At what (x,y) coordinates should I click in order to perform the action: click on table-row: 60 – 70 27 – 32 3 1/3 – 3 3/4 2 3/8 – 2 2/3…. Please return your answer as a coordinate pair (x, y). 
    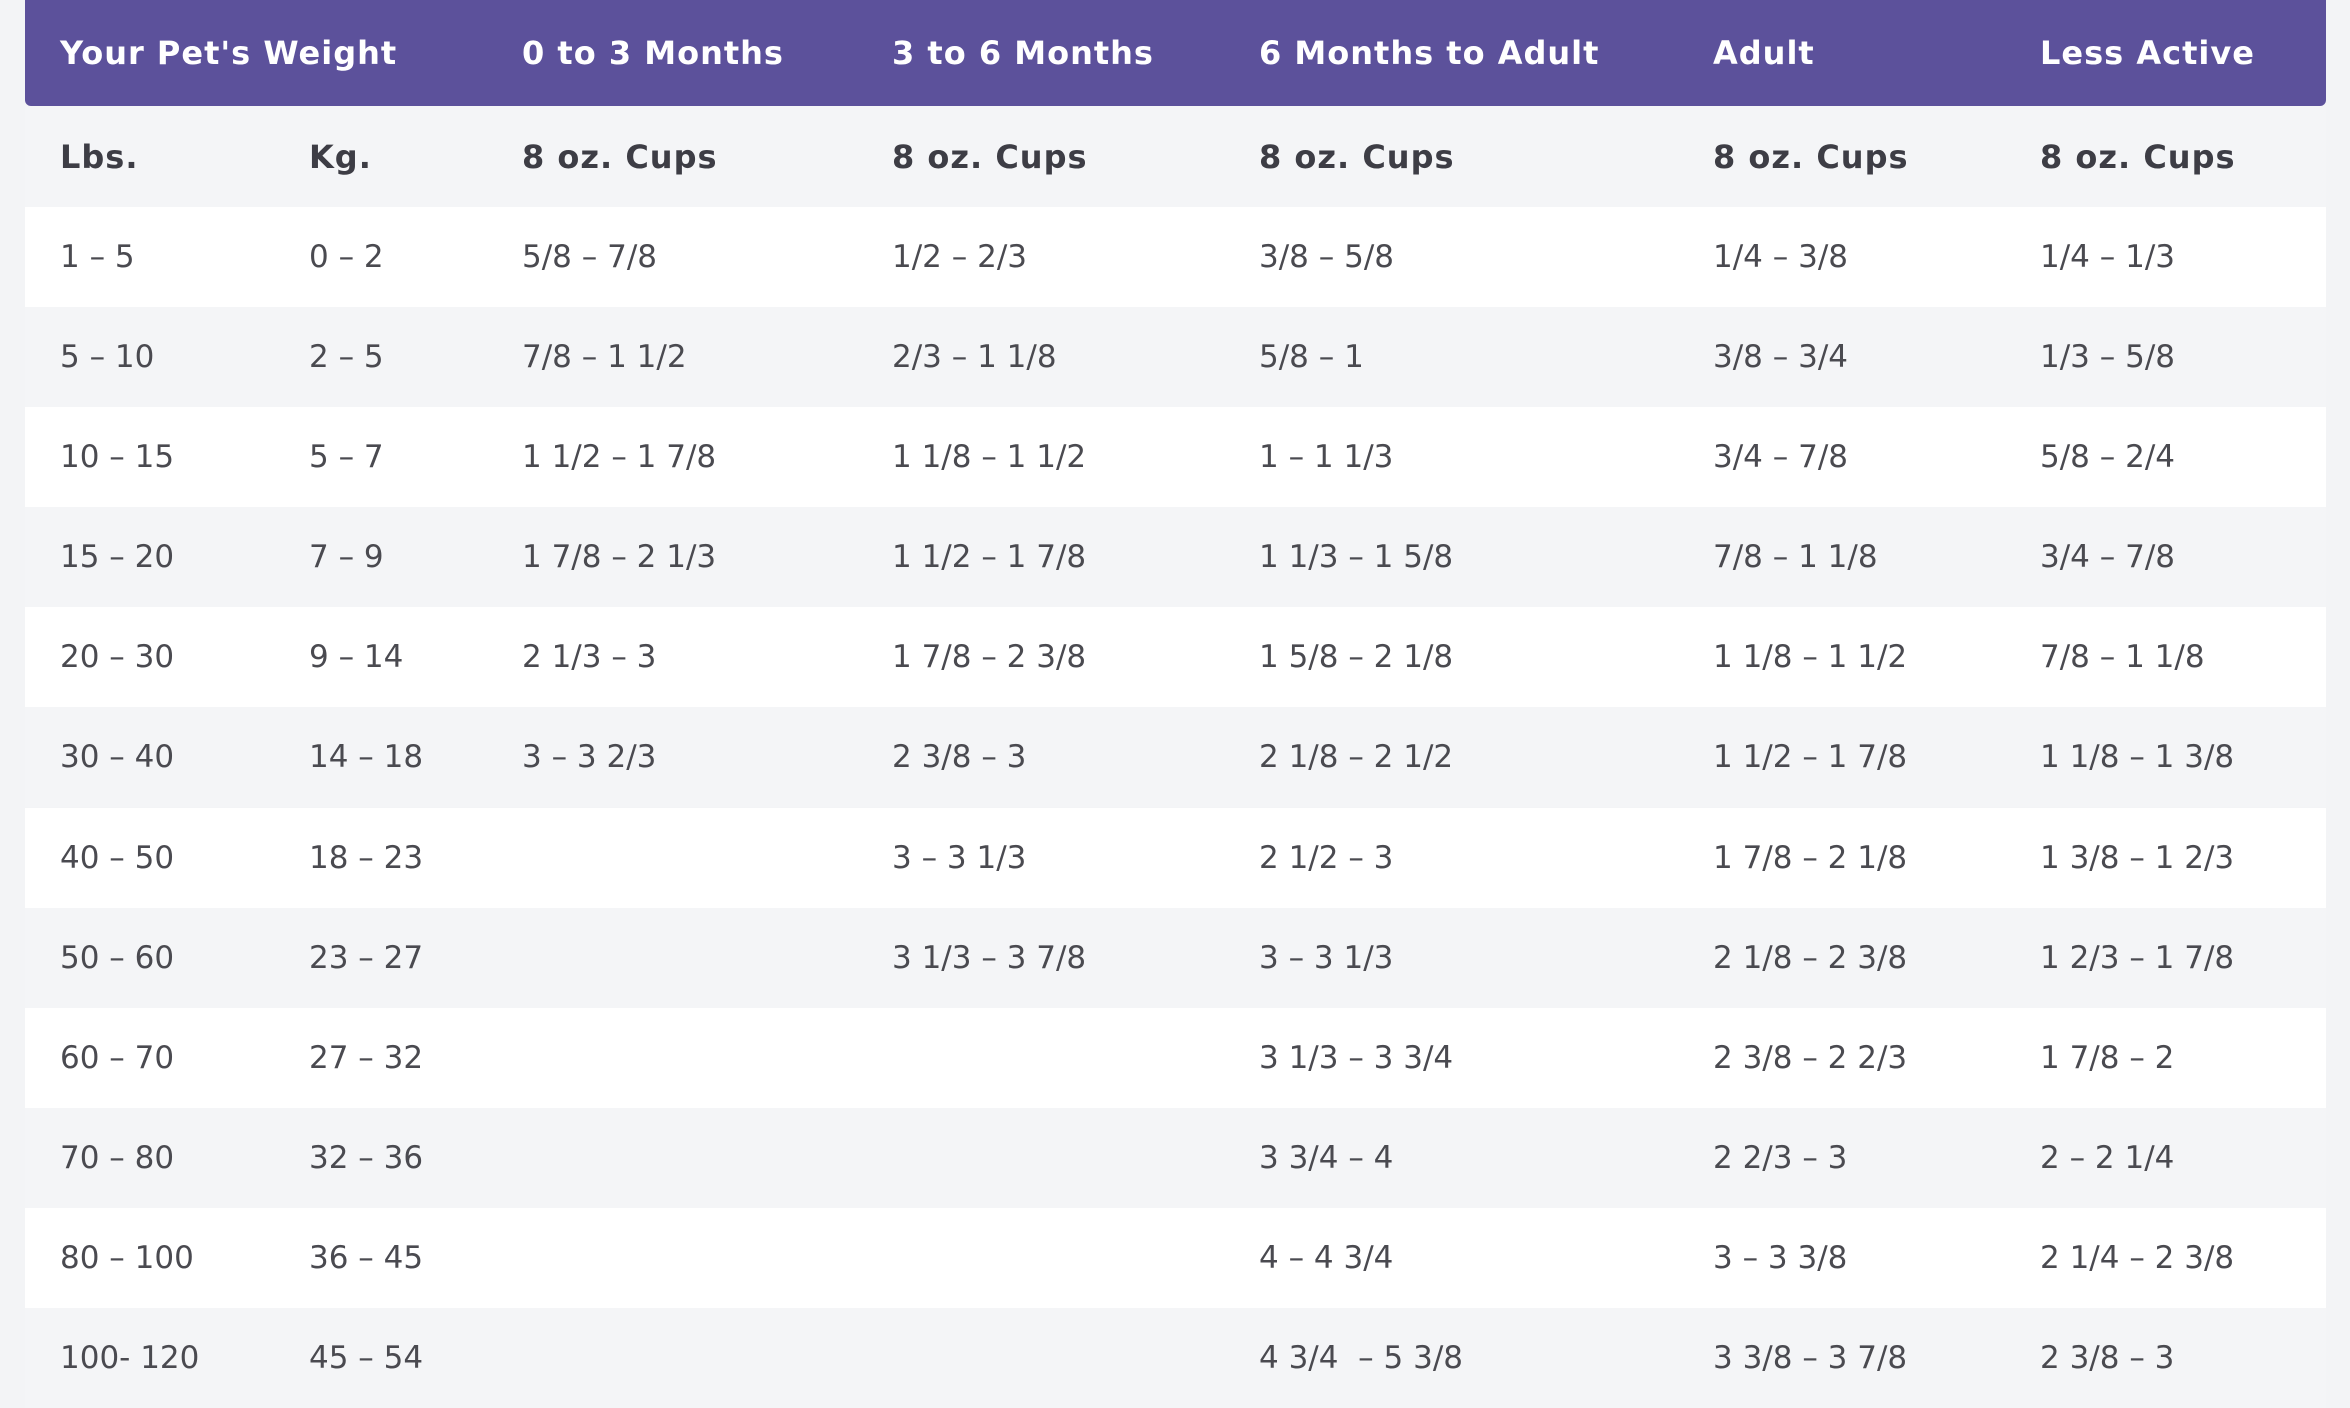
    Looking at the image, I should click on (1175, 1057).